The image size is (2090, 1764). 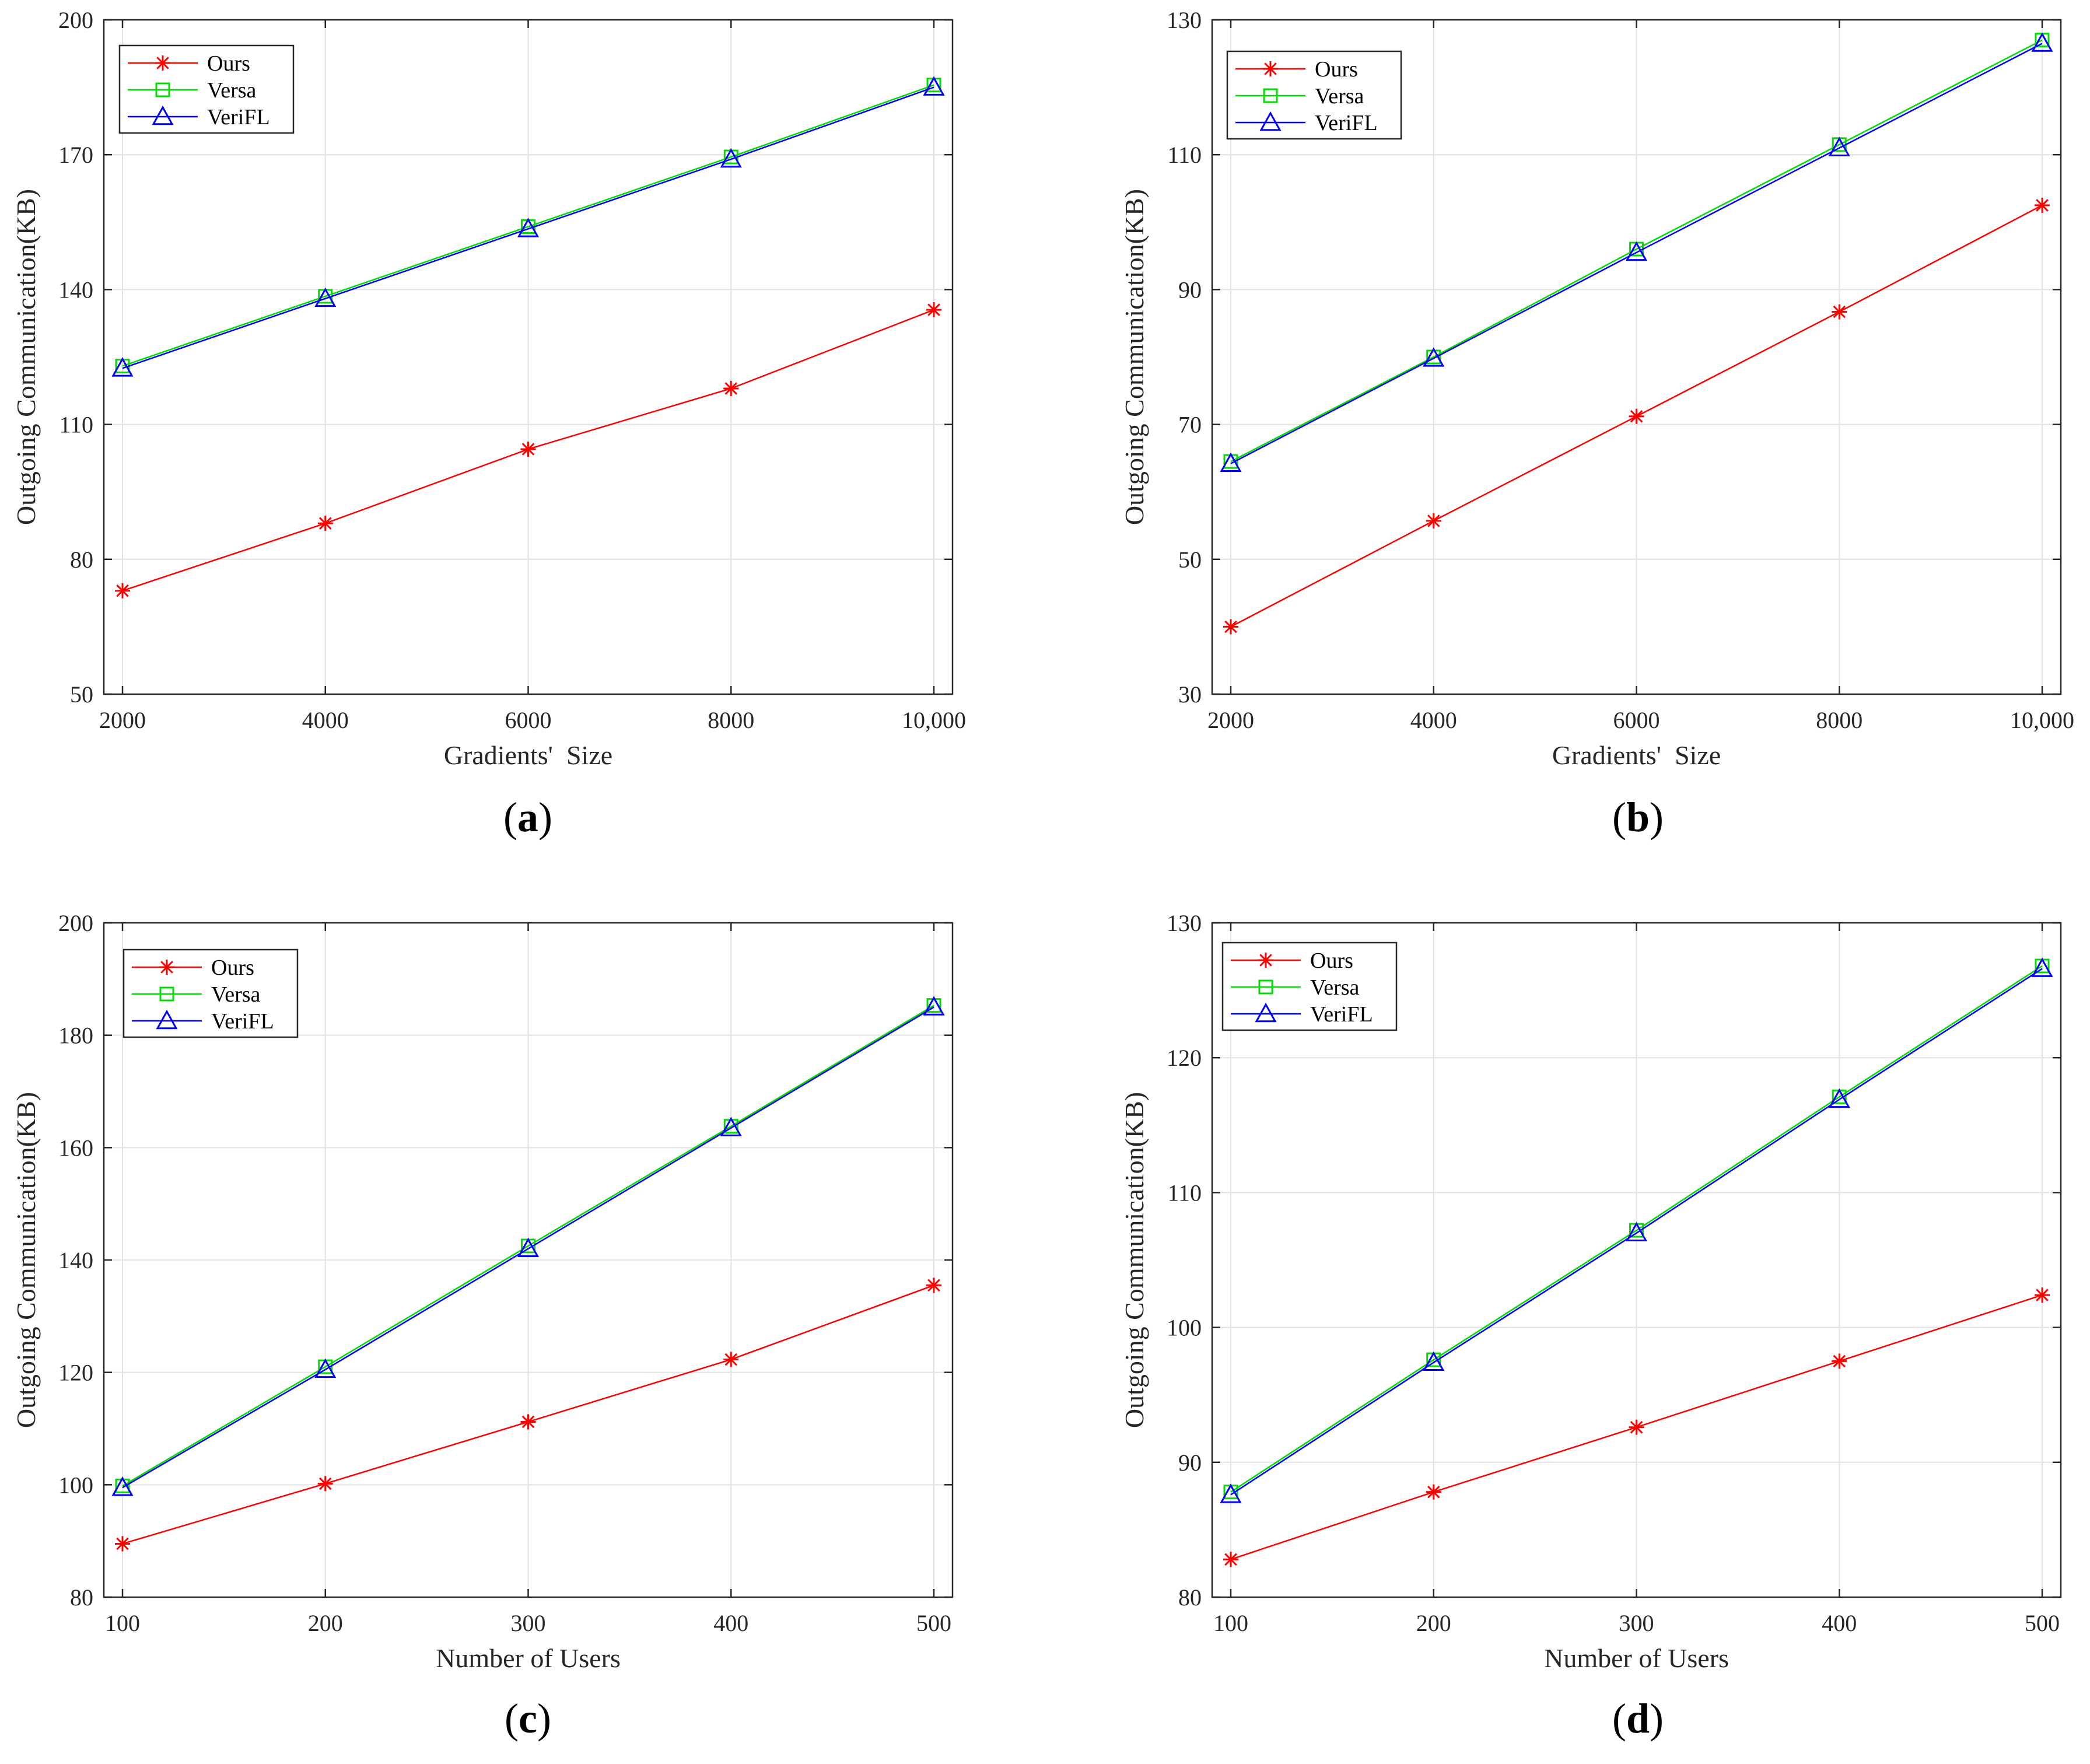 What do you see at coordinates (1636, 1232) in the screenshot?
I see `series-line-verifl` at bounding box center [1636, 1232].